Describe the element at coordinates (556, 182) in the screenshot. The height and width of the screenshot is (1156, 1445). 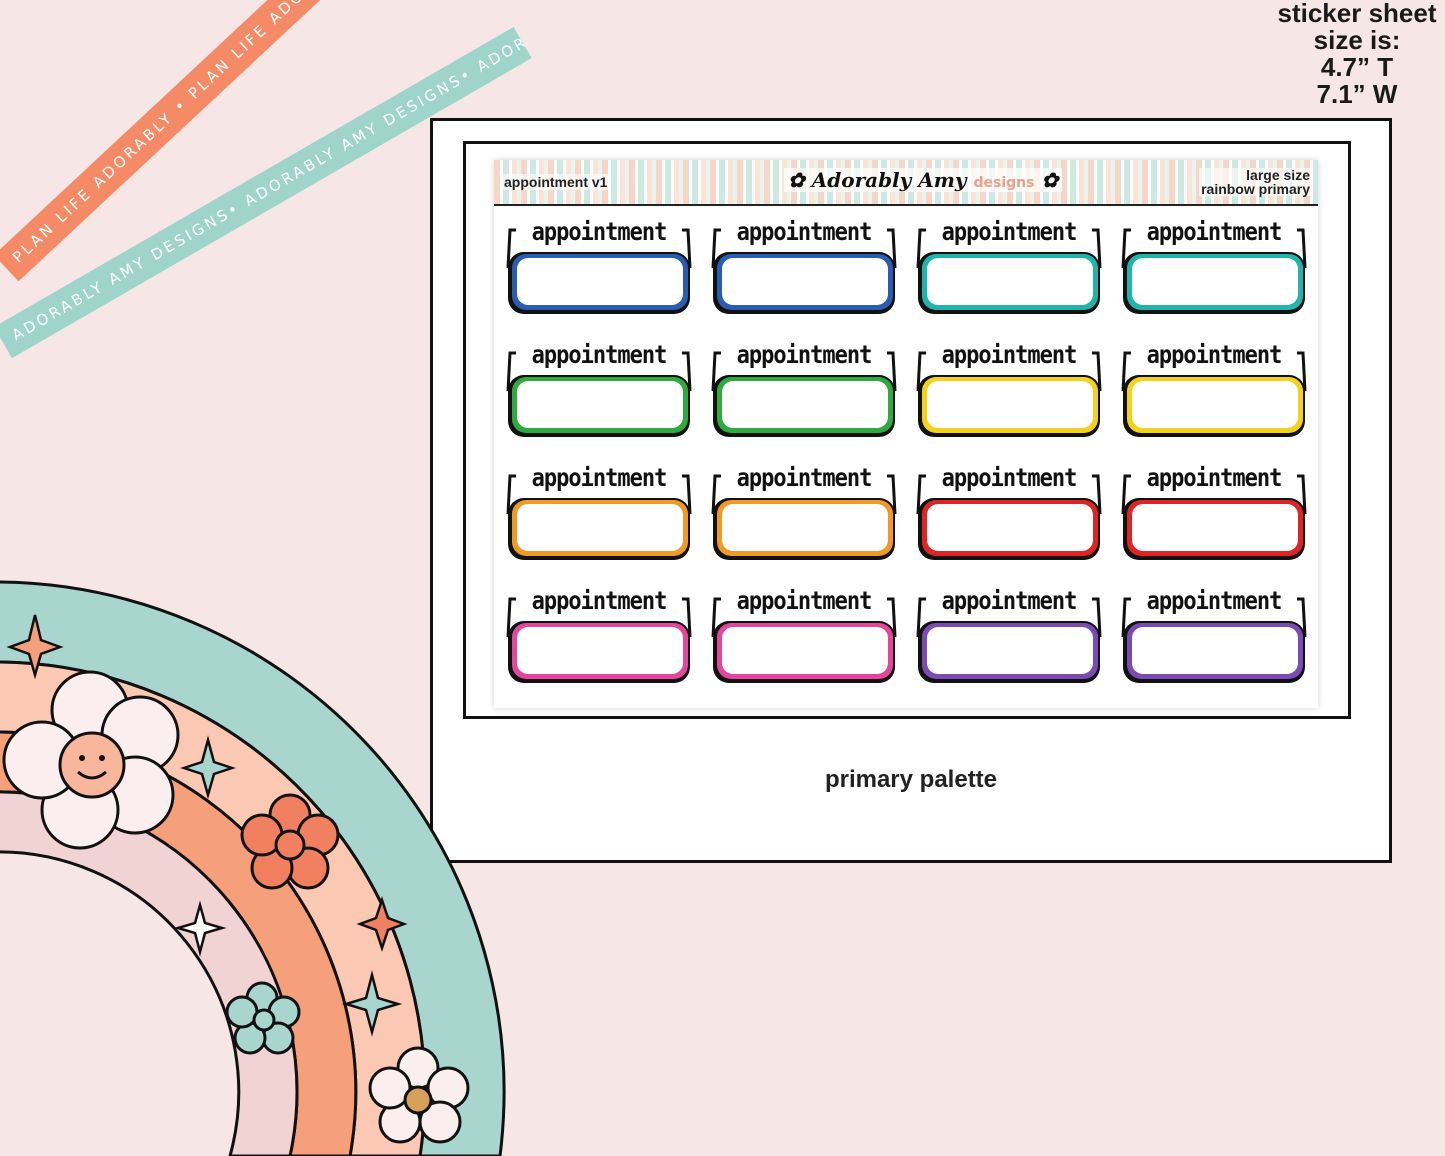
I see `sheet-name: appointment v1` at that location.